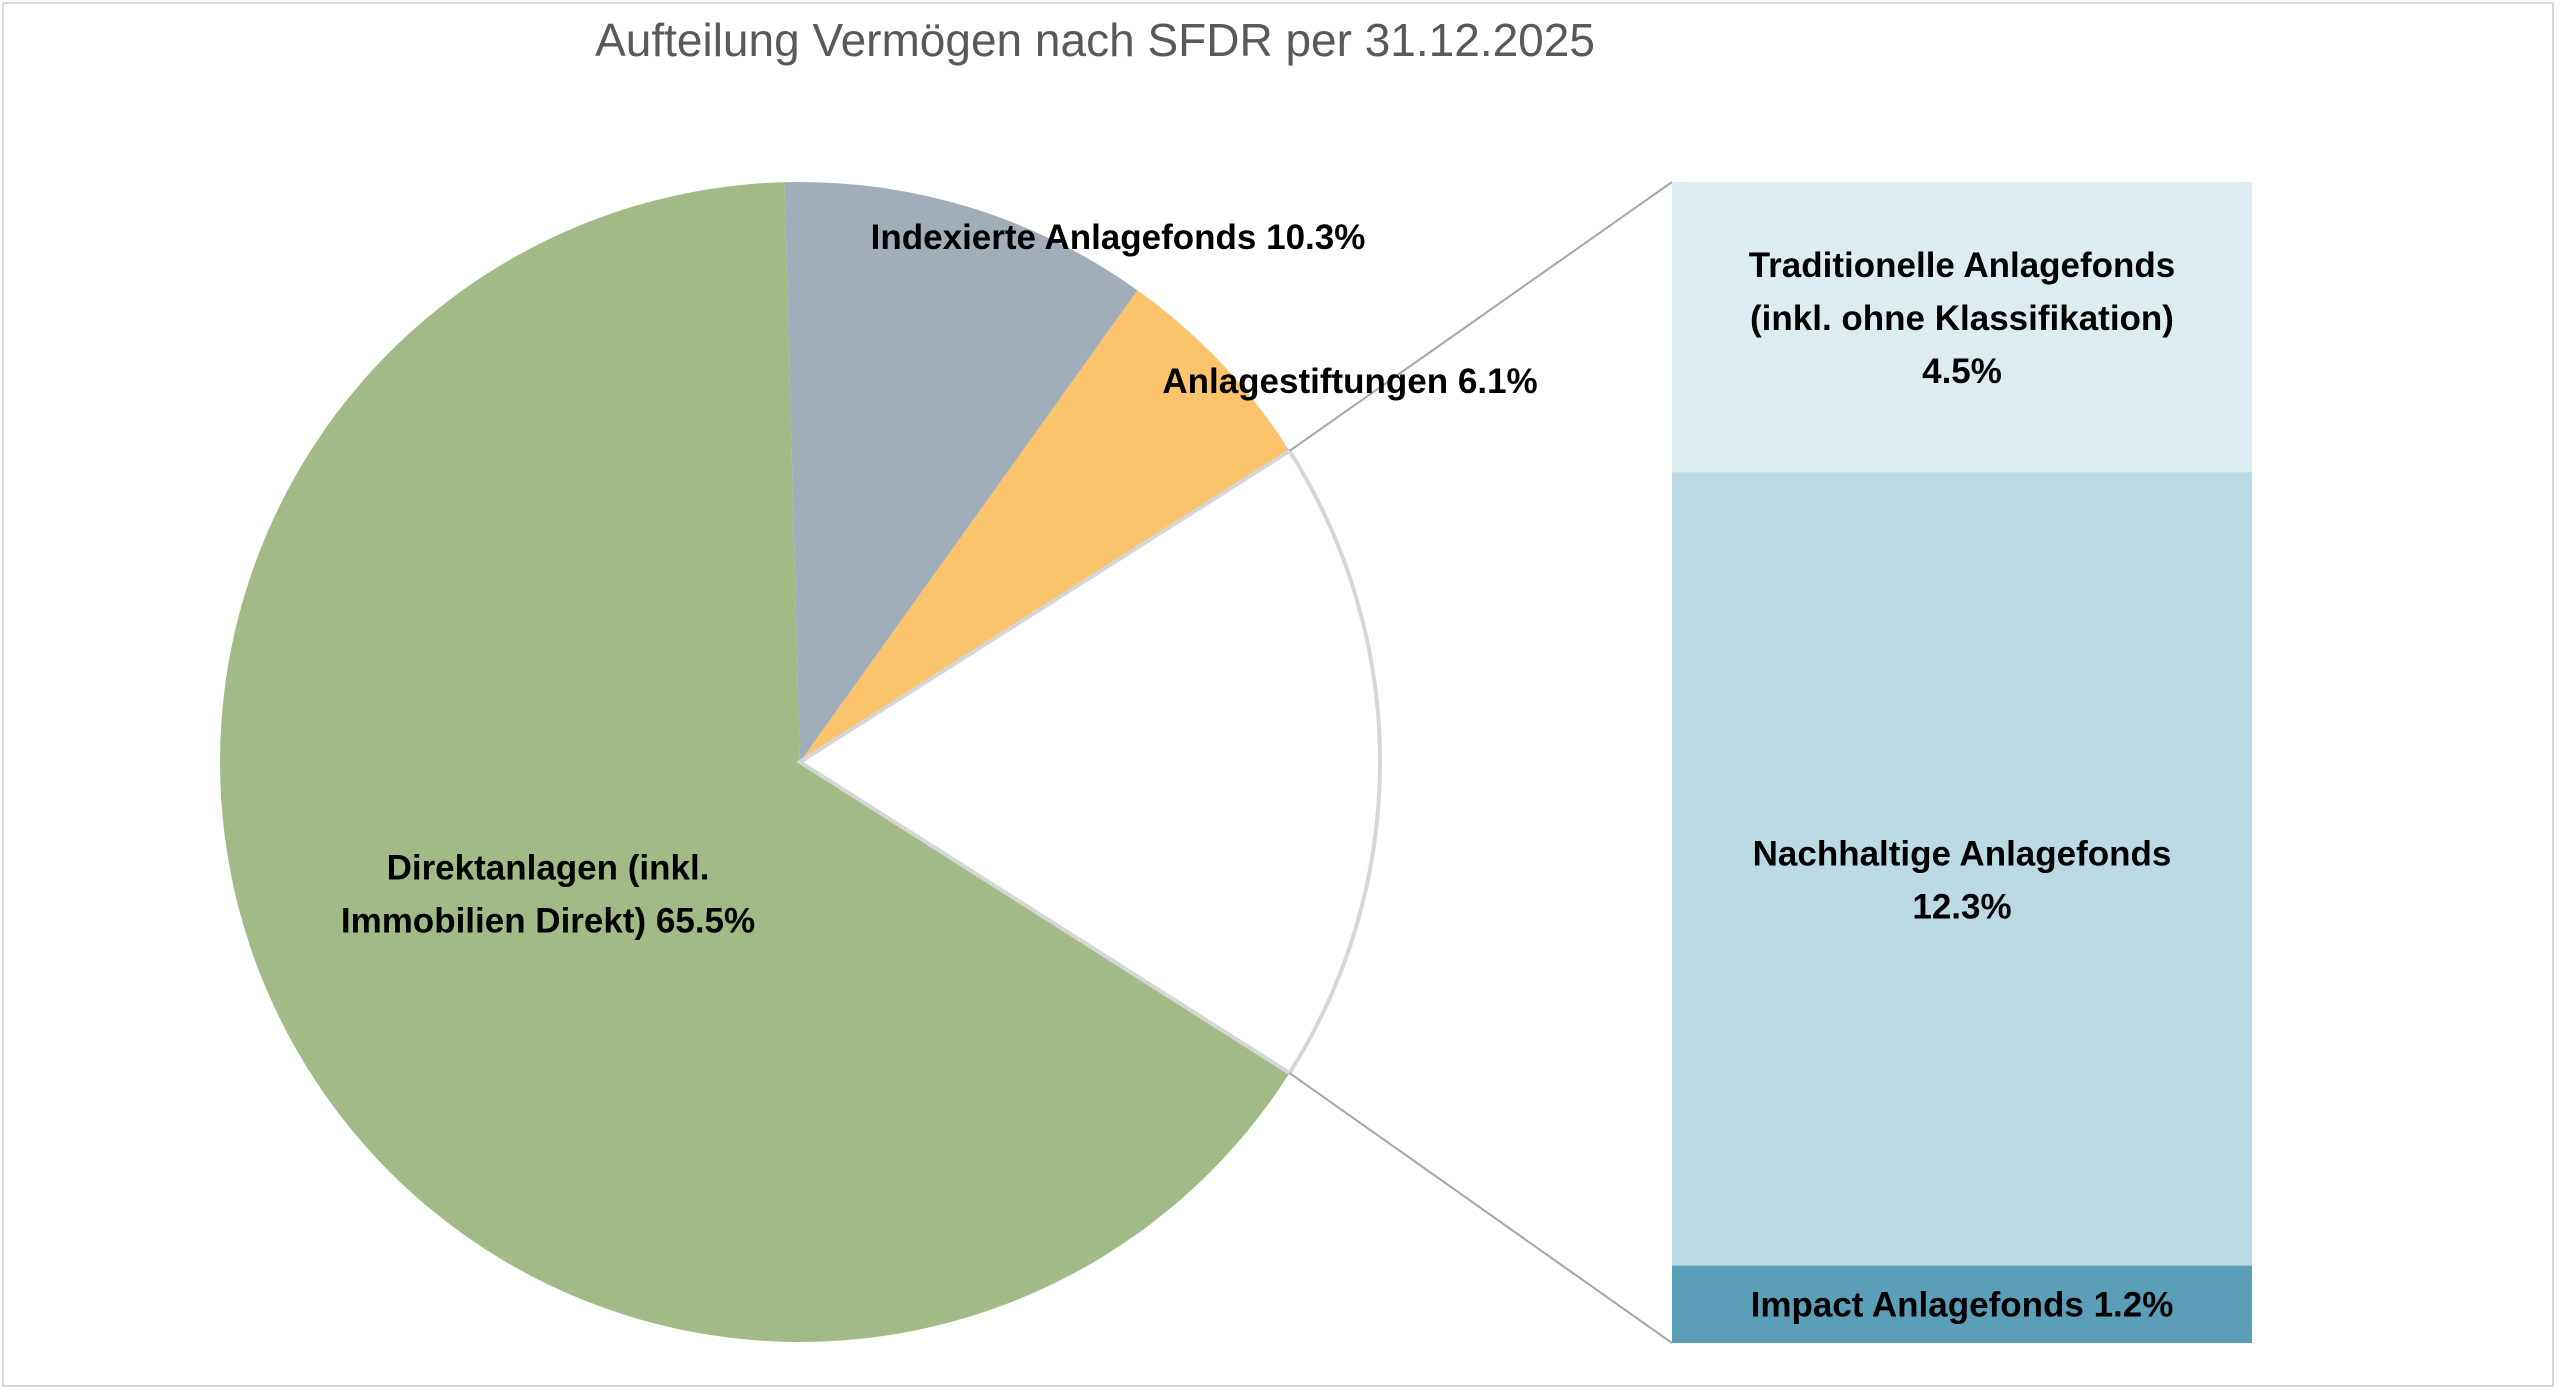 The width and height of the screenshot is (2560, 1393). I want to click on pie-slice-label-0: Immobilien Direkt) 65.5%, so click(548, 921).